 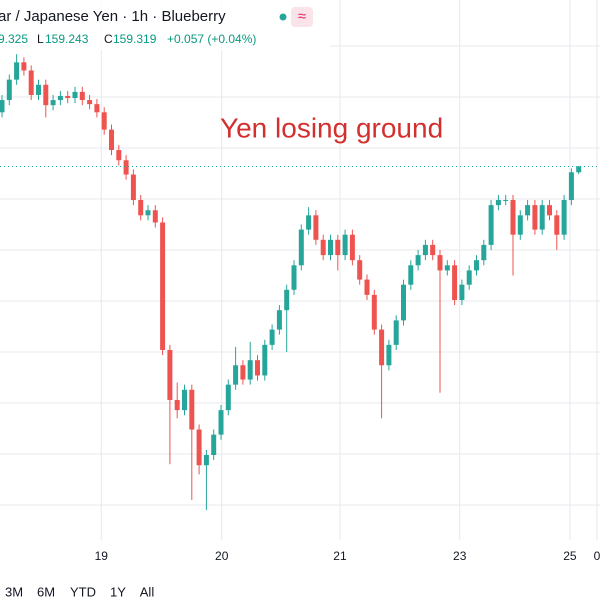 I want to click on header-bg, so click(x=165, y=25).